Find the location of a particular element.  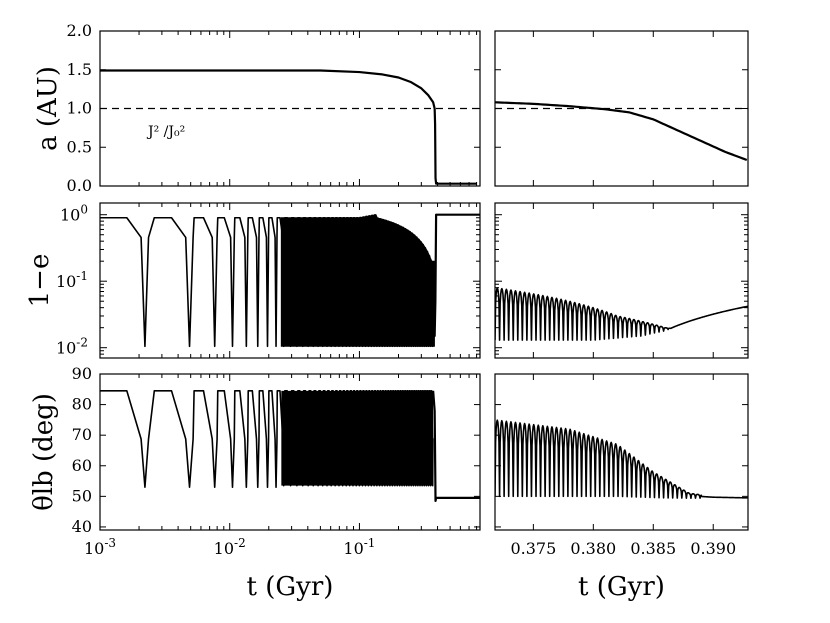

y-tick-label: 0.5 is located at coordinates (79, 146).